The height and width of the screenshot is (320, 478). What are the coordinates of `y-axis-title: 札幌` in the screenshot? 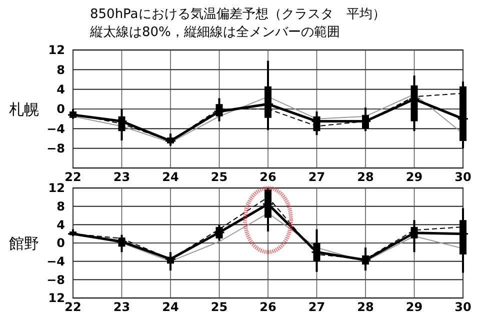 It's located at (24, 109).